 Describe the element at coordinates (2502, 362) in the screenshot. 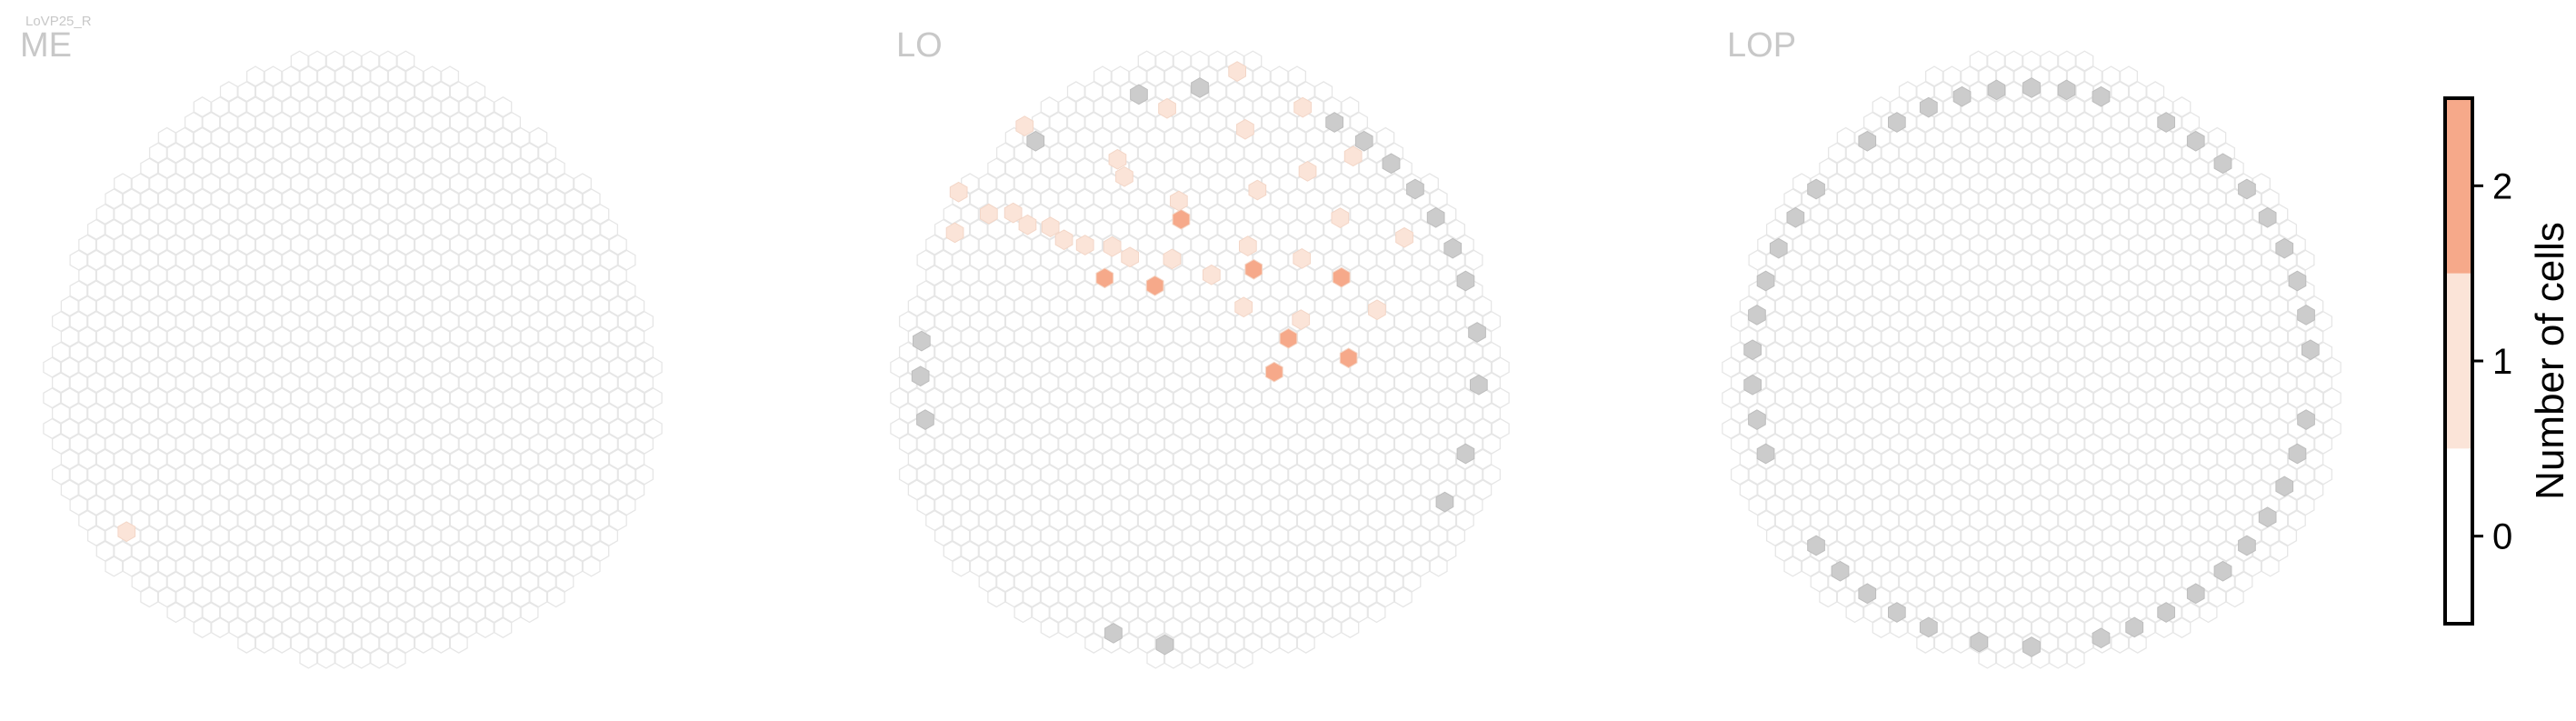

I see `colorbar-tick-label: 1` at that location.